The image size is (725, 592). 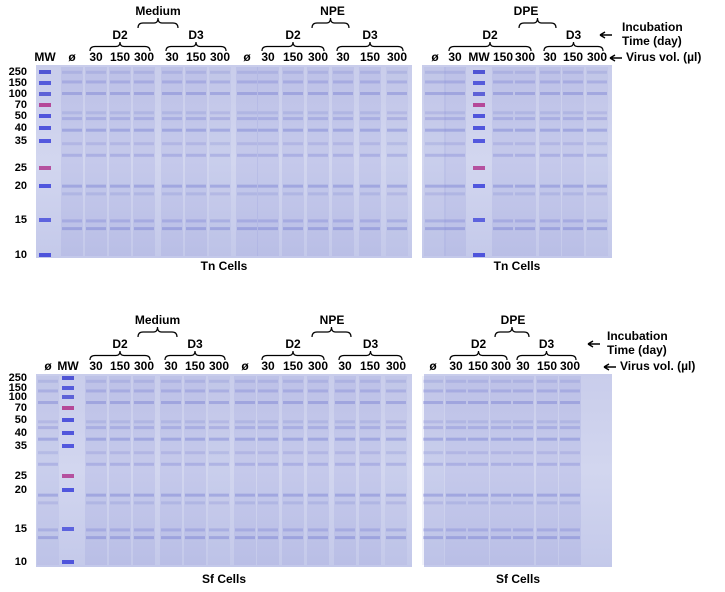 I want to click on gel, so click(x=517, y=161).